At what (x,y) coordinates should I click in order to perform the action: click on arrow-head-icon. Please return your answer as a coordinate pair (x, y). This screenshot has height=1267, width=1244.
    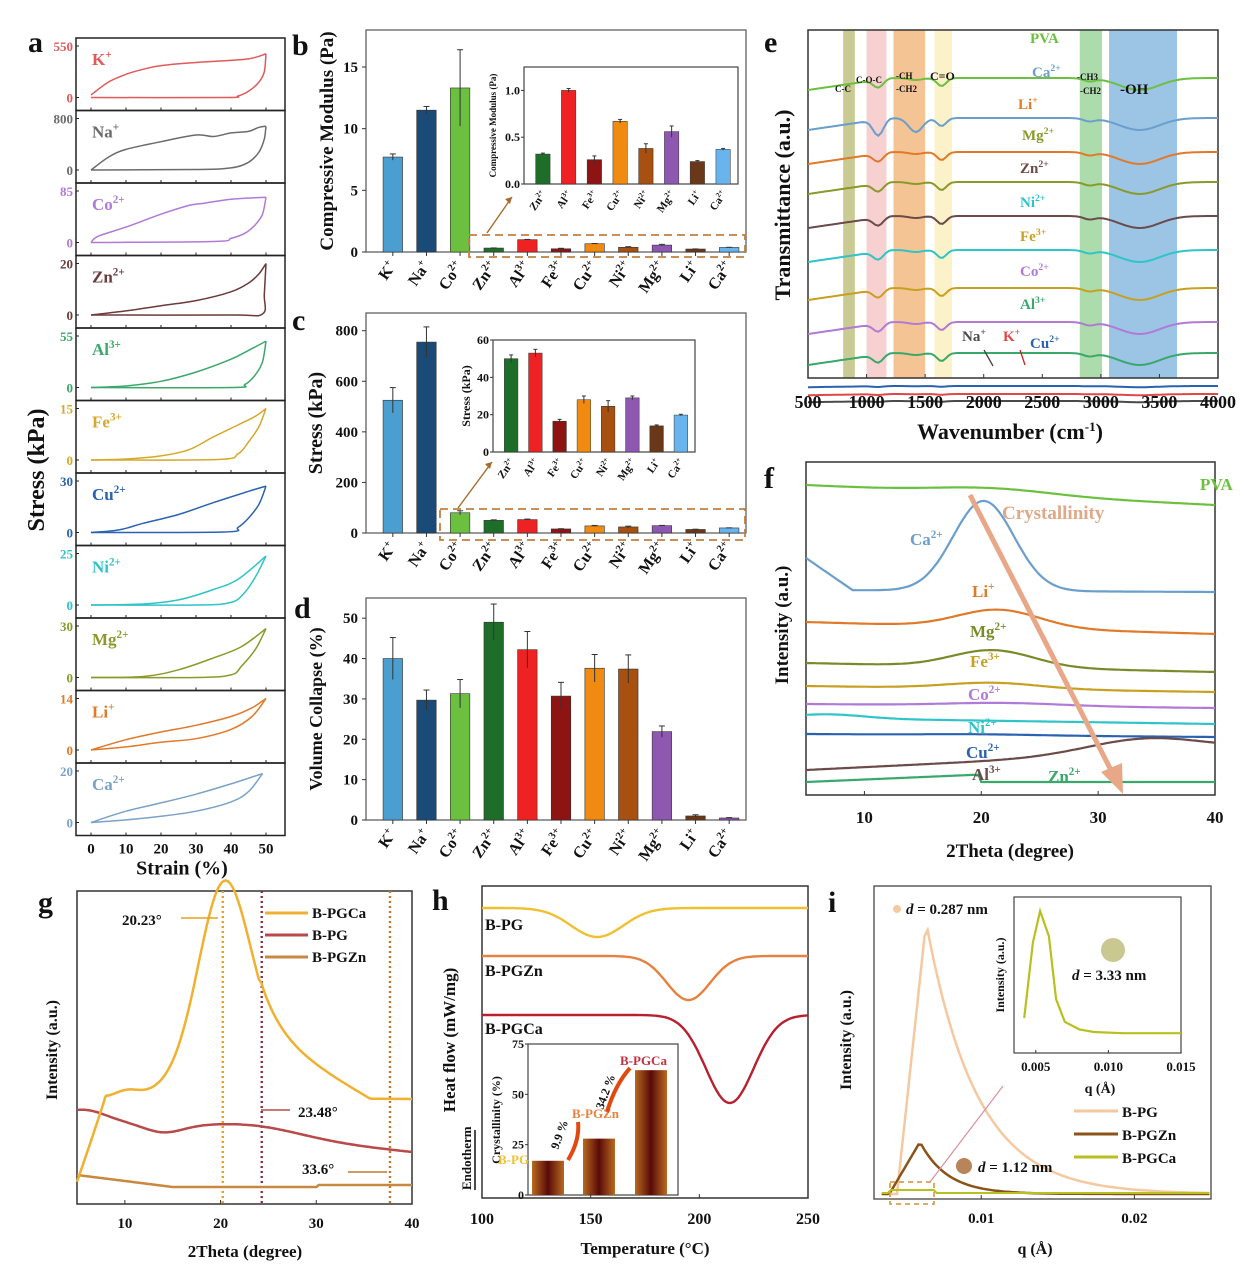
    Looking at the image, I should click on (1112, 778).